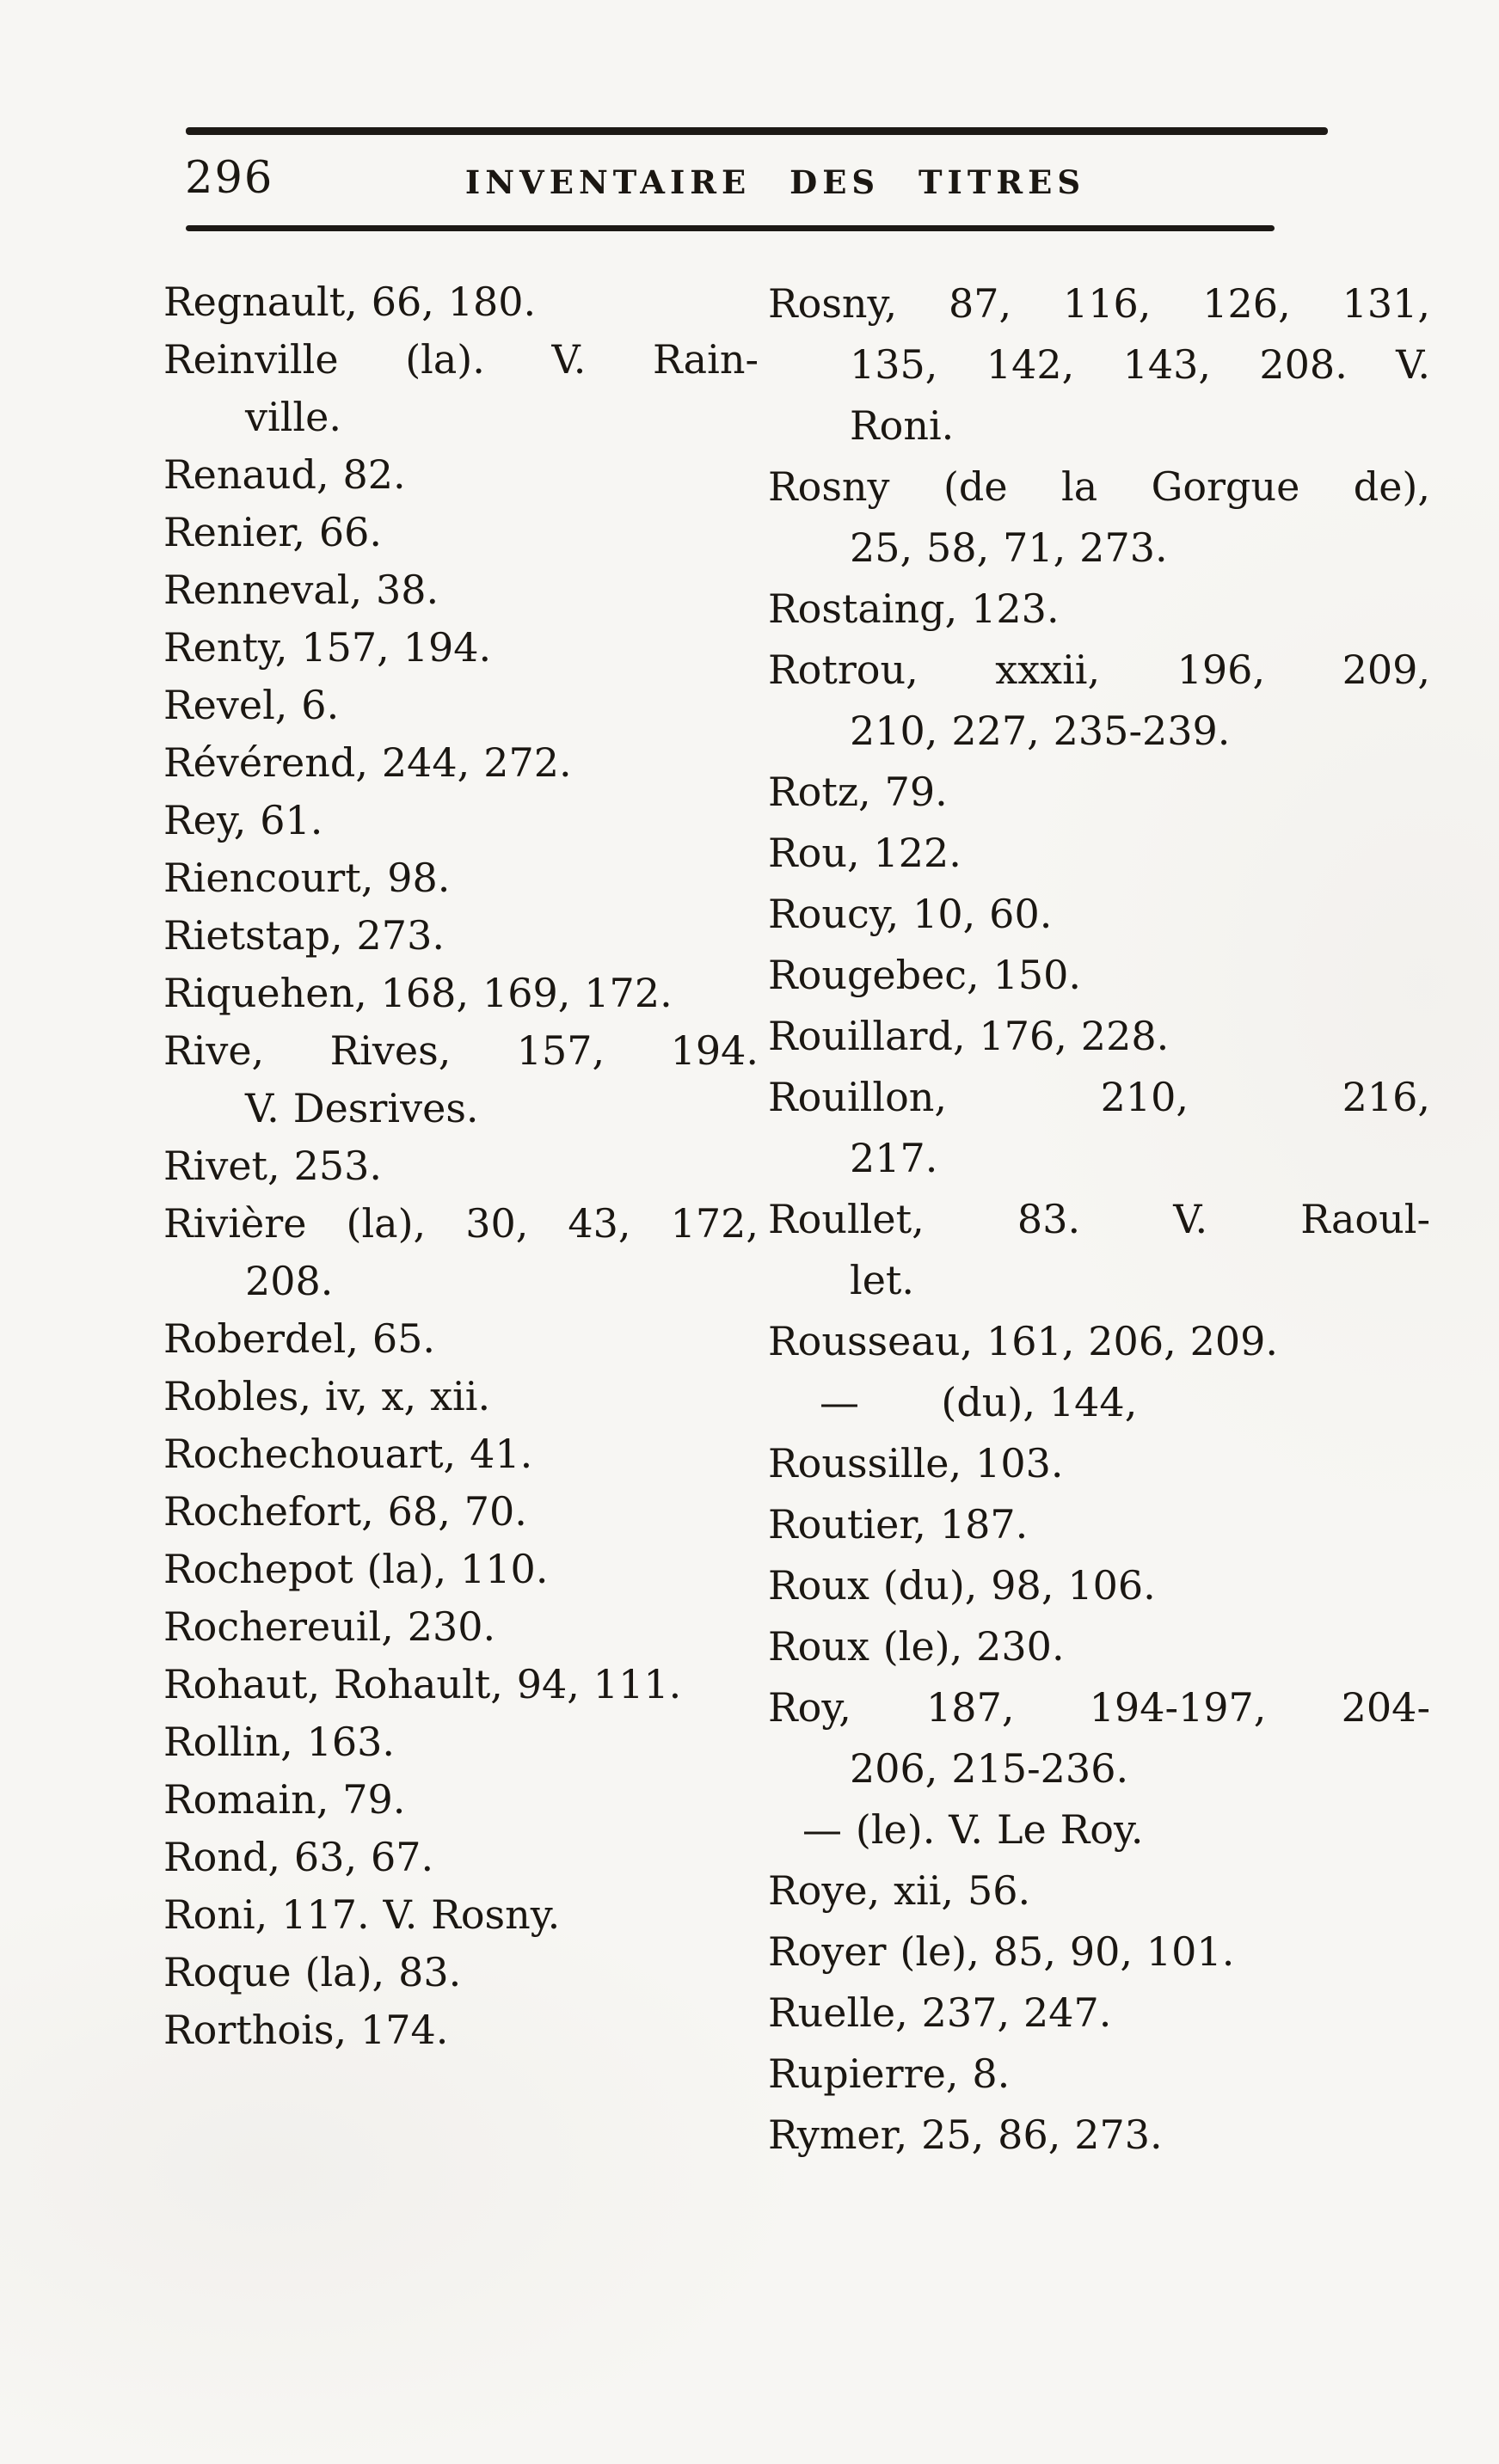 The height and width of the screenshot is (2464, 1499). What do you see at coordinates (327, 1396) in the screenshot?
I see `index-line: Robles, iv, x, xii.` at bounding box center [327, 1396].